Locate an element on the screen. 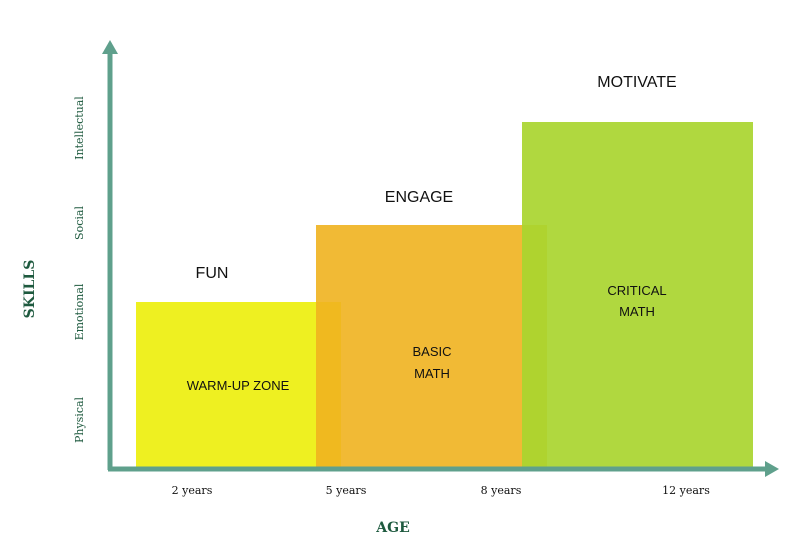 Image resolution: width=800 pixels, height=549 pixels. y-axis-title: SKILLS is located at coordinates (30, 289).